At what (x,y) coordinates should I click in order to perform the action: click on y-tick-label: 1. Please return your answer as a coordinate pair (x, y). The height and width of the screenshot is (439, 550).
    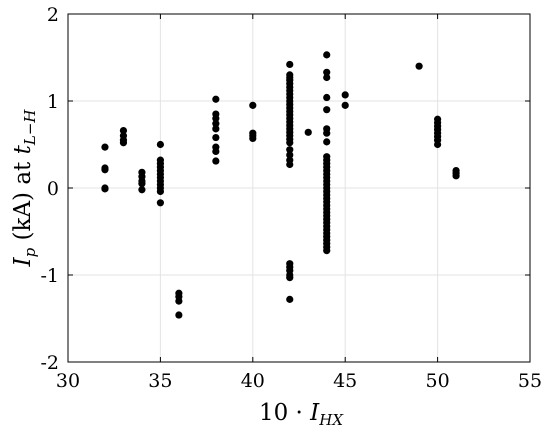
    Looking at the image, I should click on (53, 102).